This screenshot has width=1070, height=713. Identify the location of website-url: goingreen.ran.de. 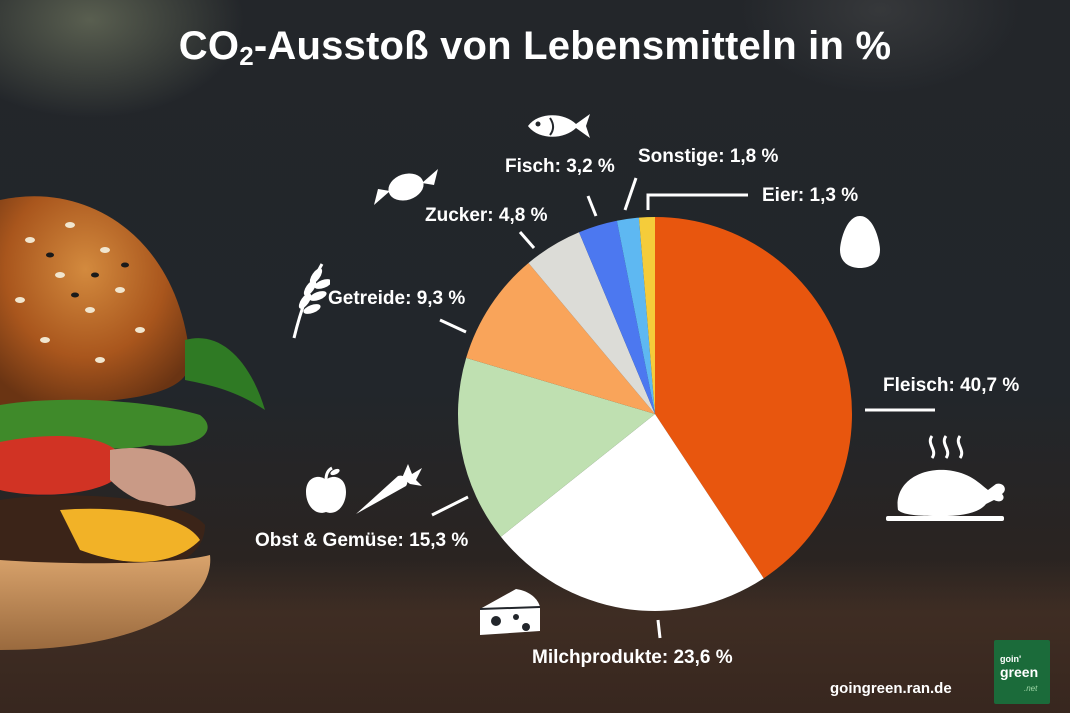
(891, 688).